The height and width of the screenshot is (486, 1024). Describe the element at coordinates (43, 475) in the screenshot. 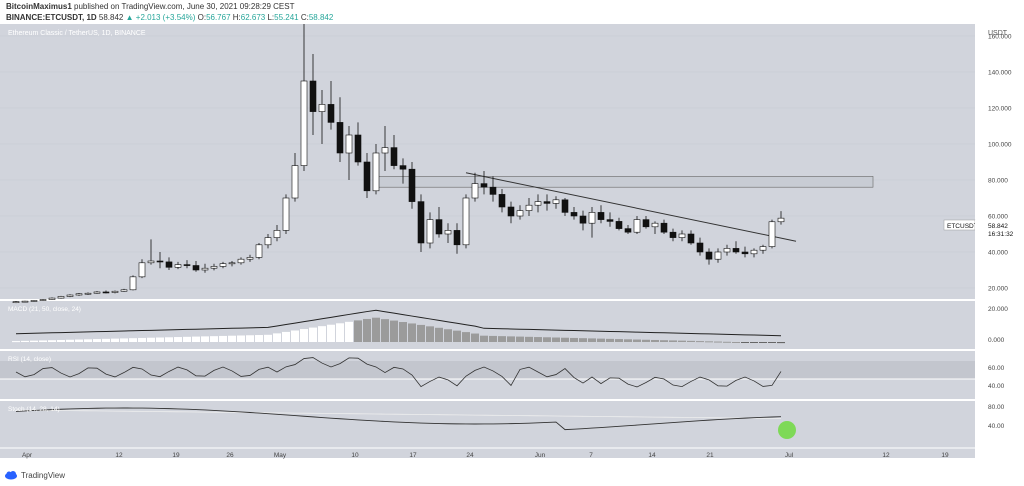

I see `tradingview-brand: TradingView` at that location.